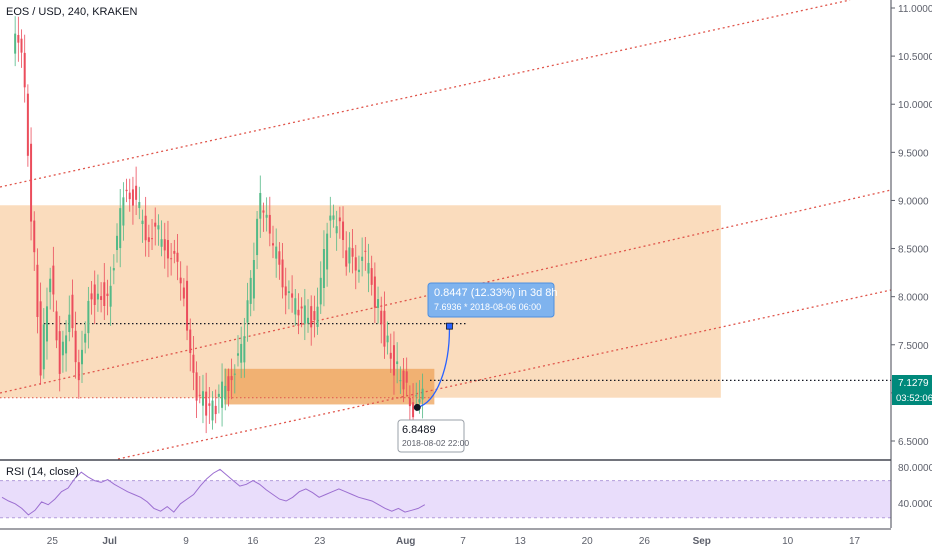  I want to click on time-tick-label: 13, so click(521, 541).